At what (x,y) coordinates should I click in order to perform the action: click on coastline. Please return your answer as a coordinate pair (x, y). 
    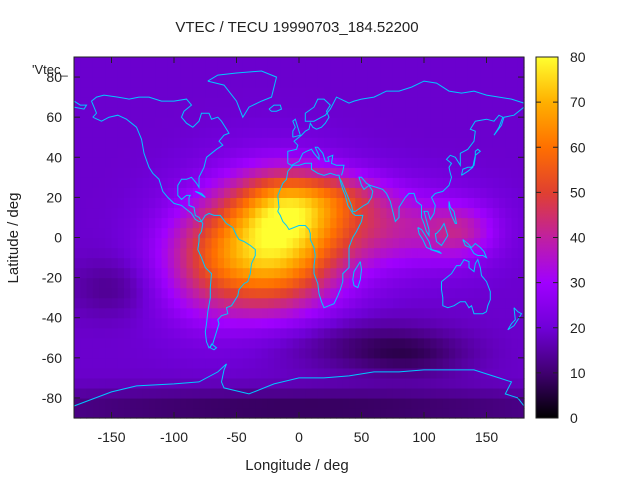
    Looking at the image, I should click on (515, 319).